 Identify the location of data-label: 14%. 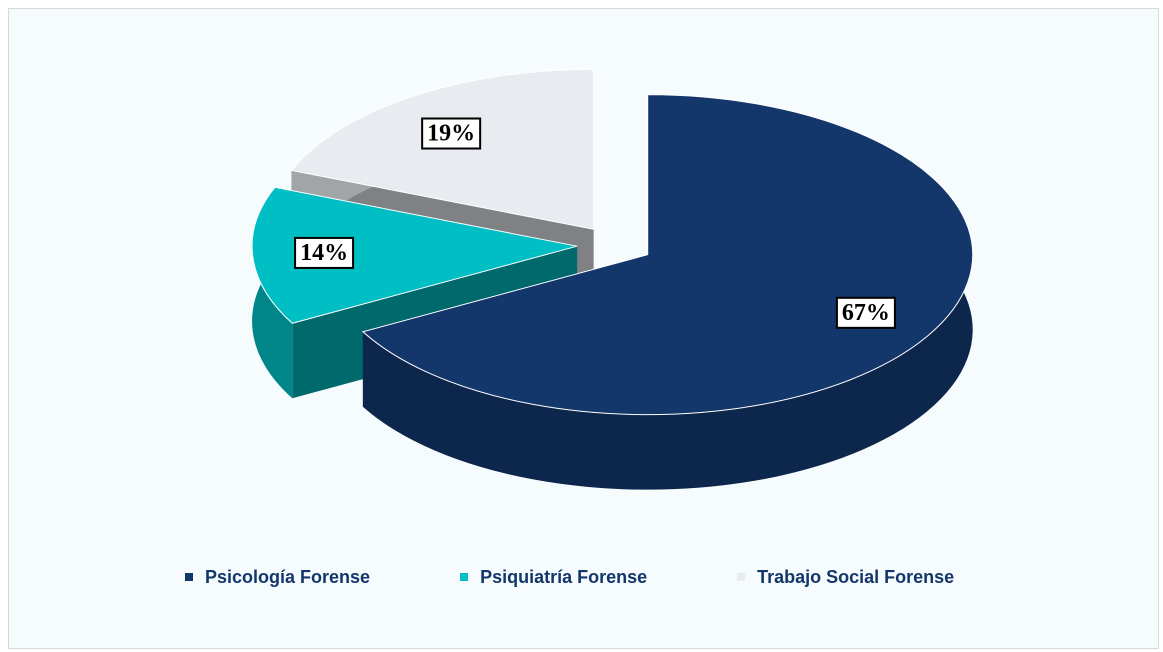
(324, 253).